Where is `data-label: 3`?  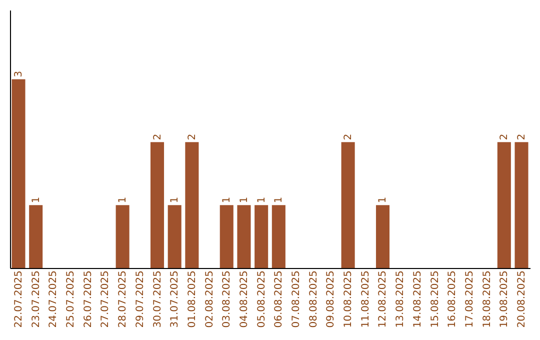
data-label: 3 is located at coordinates (19, 74).